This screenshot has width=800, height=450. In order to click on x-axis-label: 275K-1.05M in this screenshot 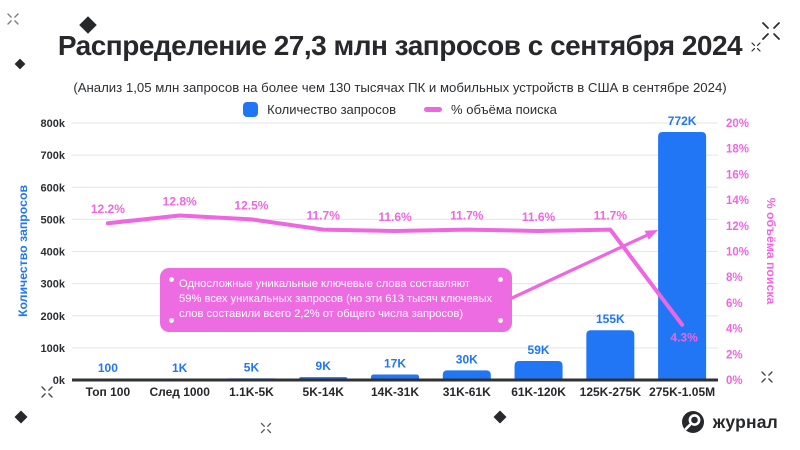, I will do `click(682, 392)`.